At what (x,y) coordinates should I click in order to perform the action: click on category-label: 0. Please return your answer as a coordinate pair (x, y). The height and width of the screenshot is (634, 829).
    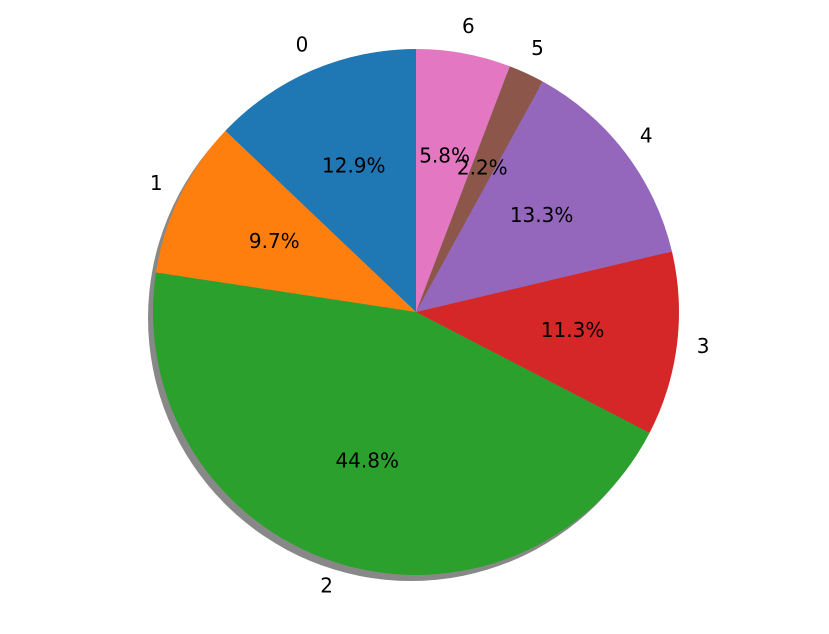
    Looking at the image, I should click on (302, 45).